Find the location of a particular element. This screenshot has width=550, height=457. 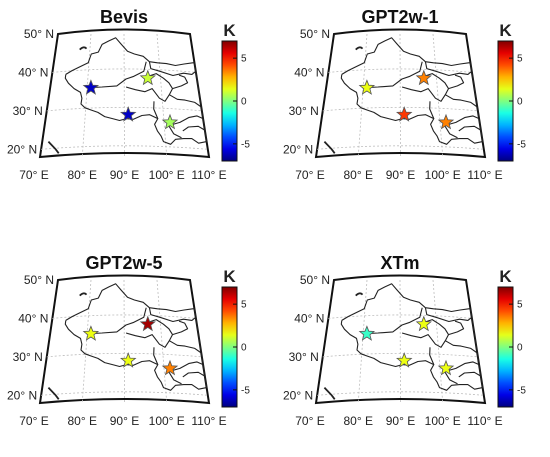

panel-title: GPT2w-1 is located at coordinates (399, 17).